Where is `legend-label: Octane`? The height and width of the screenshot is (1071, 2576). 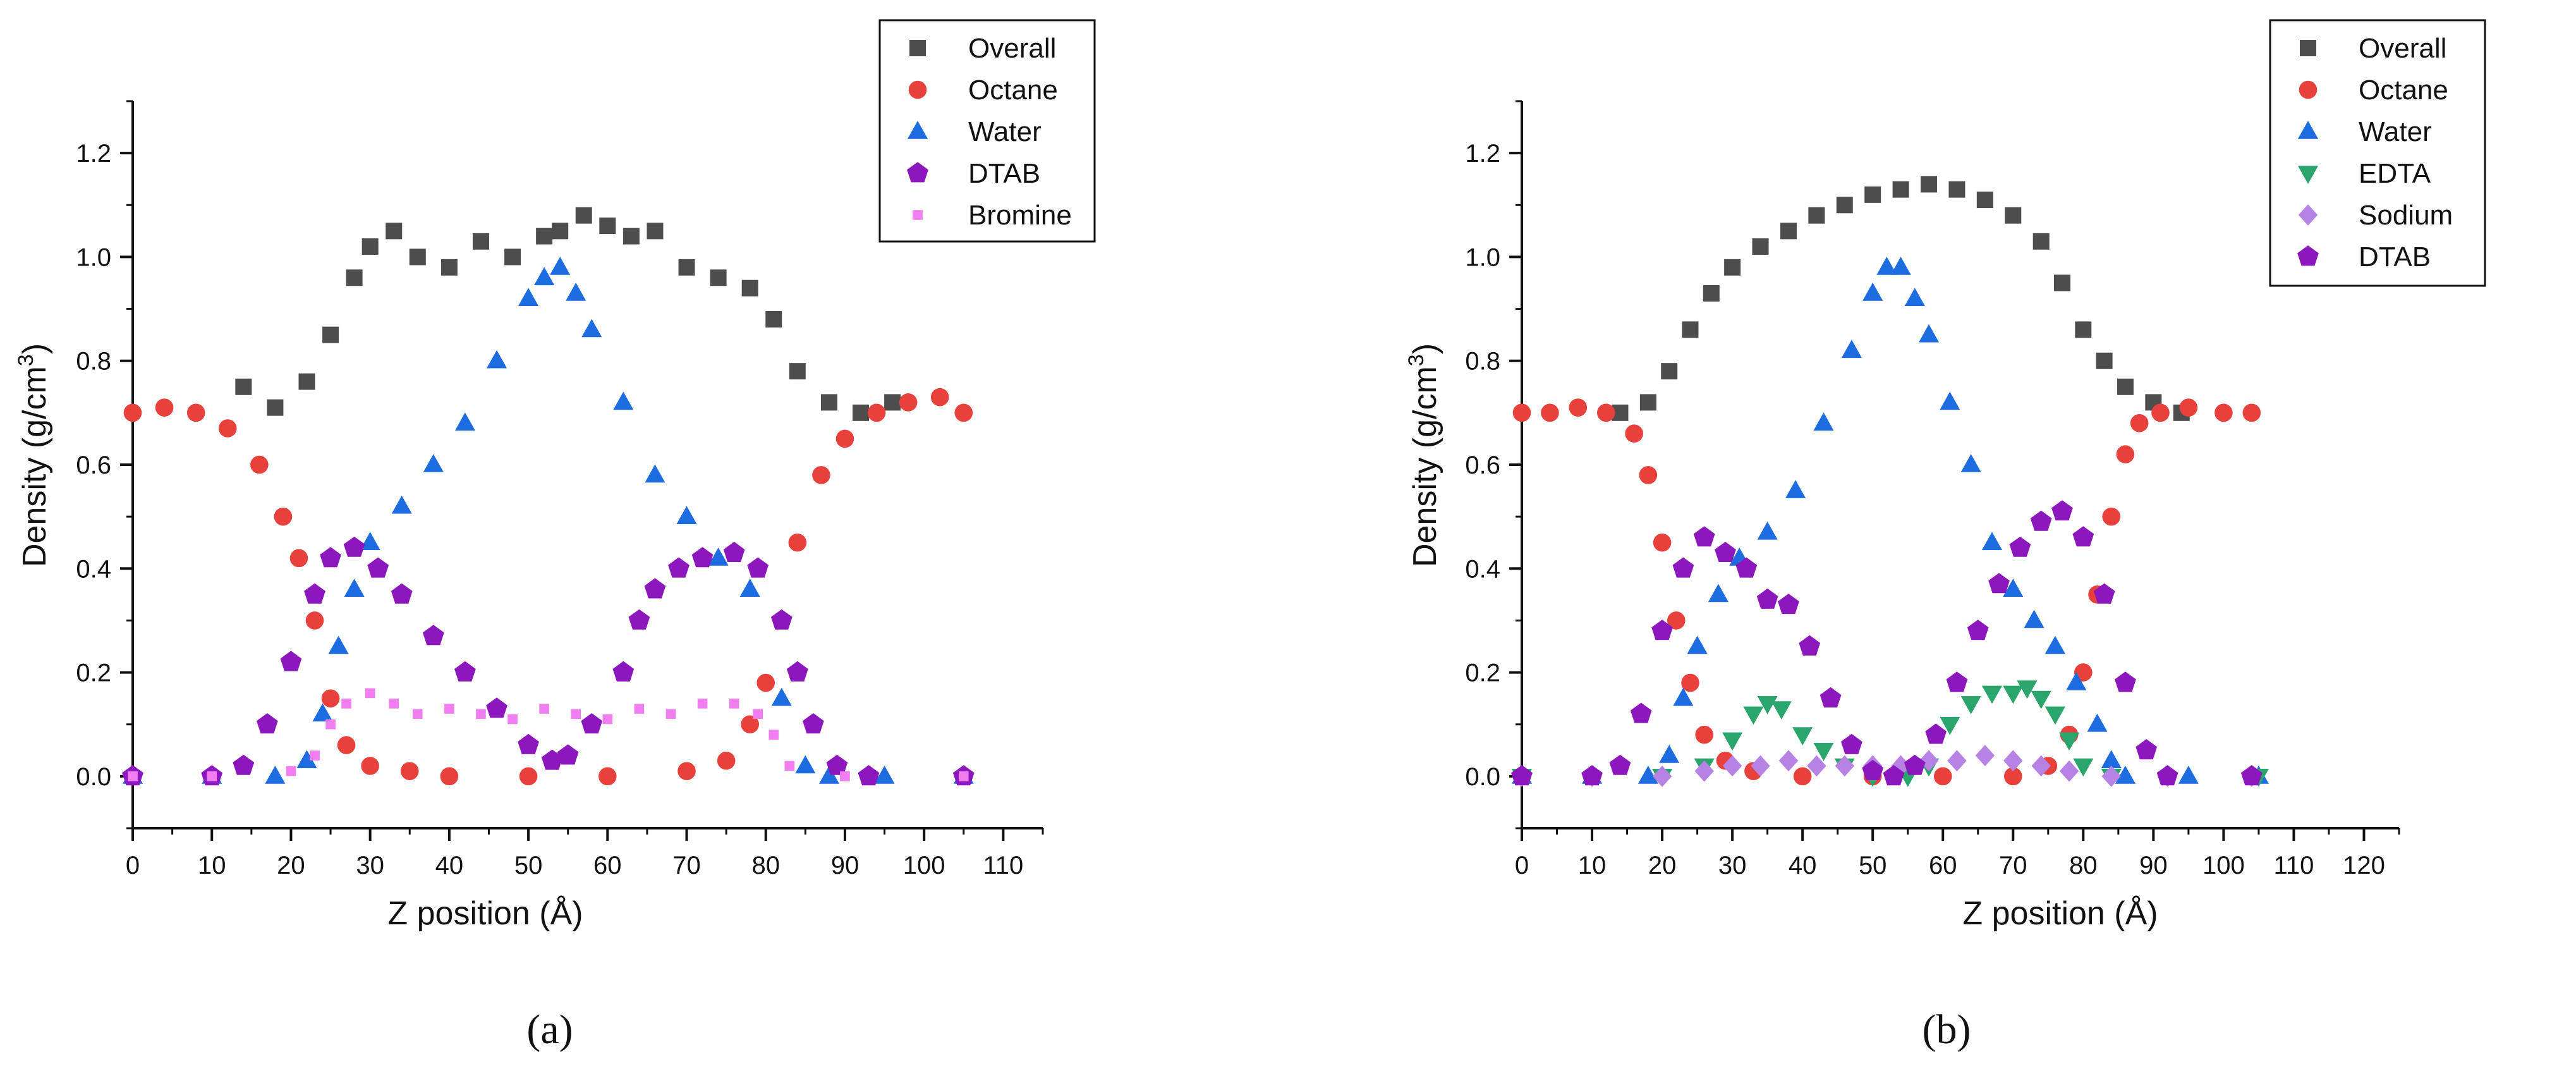
legend-label: Octane is located at coordinates (2403, 90).